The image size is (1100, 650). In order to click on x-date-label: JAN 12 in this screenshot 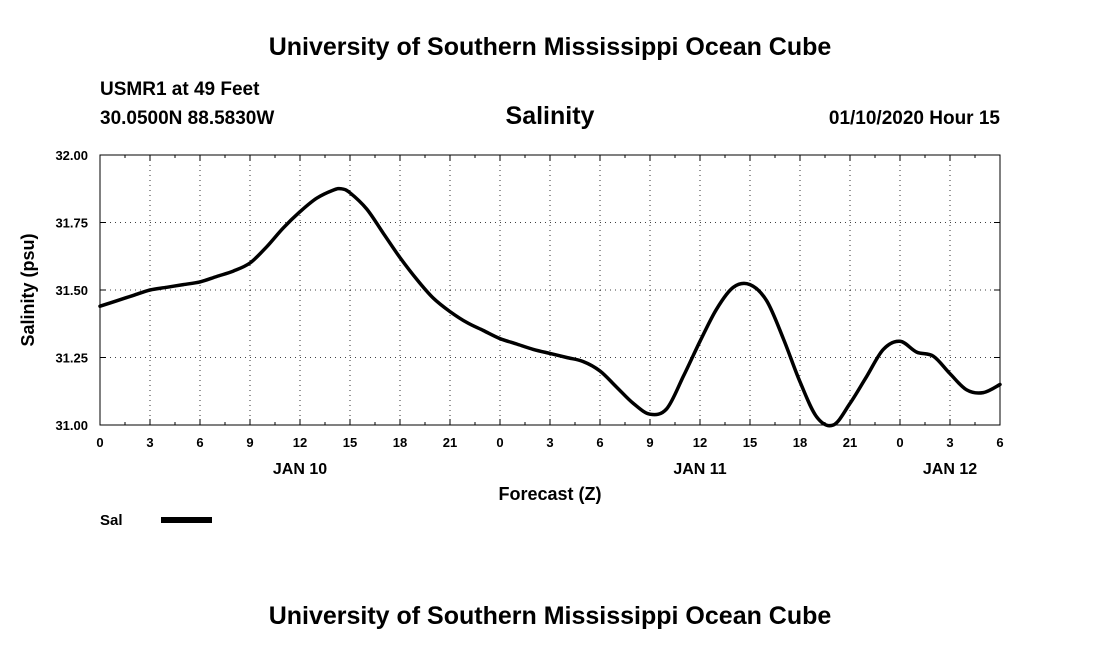, I will do `click(950, 469)`.